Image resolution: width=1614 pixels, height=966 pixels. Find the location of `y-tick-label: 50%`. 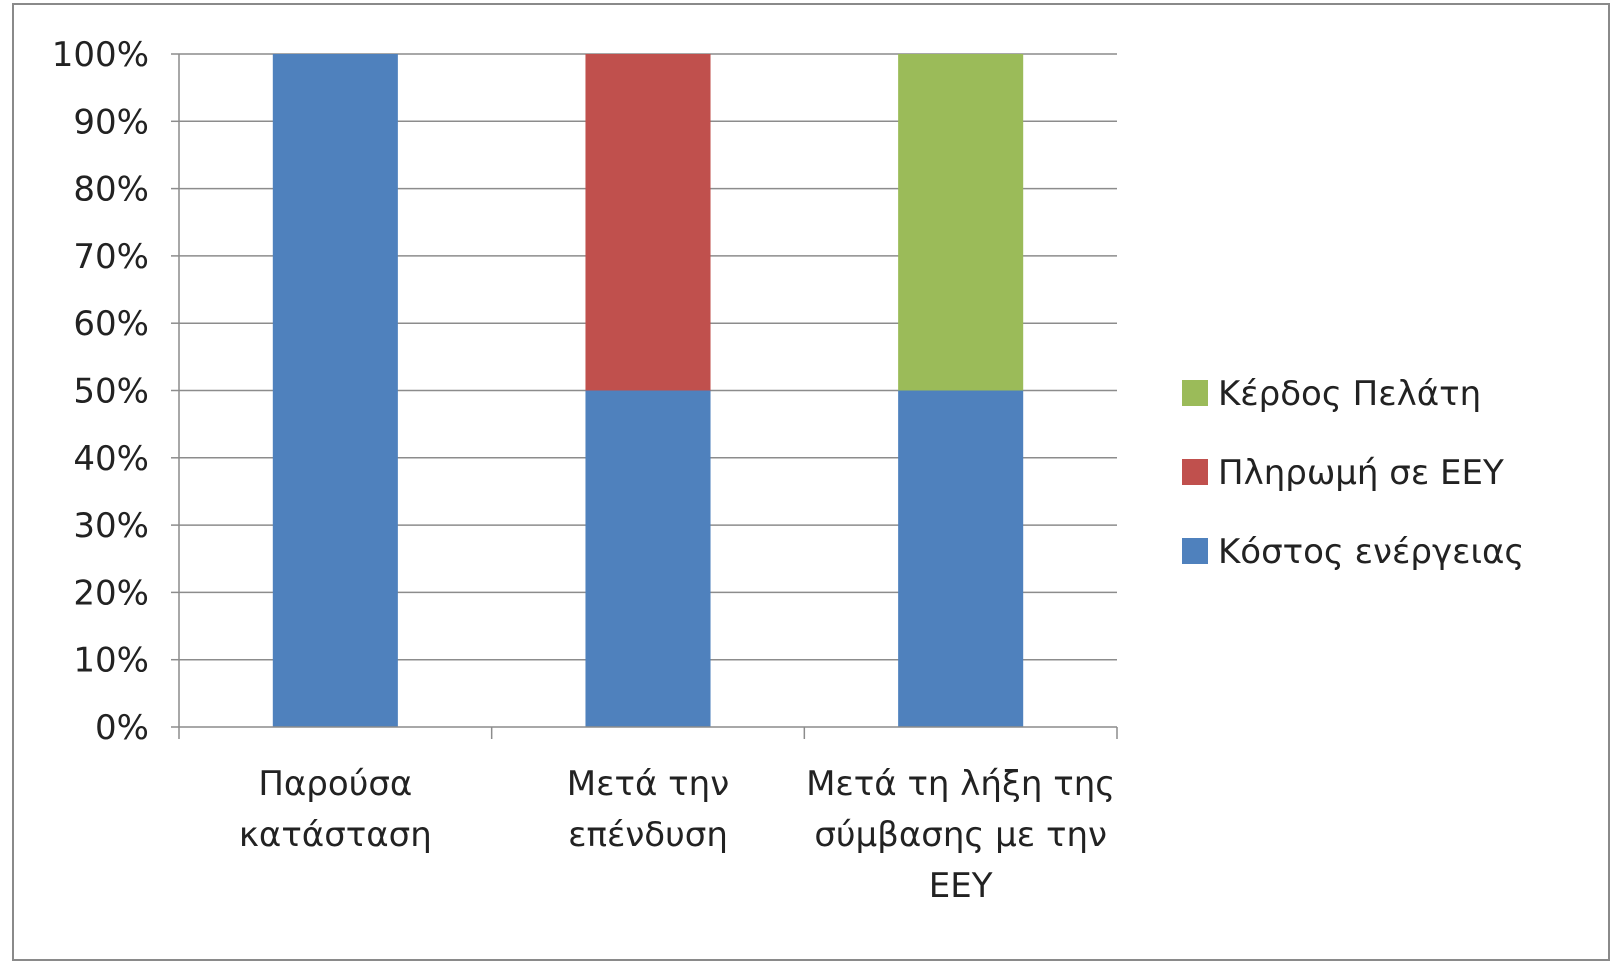

y-tick-label: 50% is located at coordinates (111, 392).